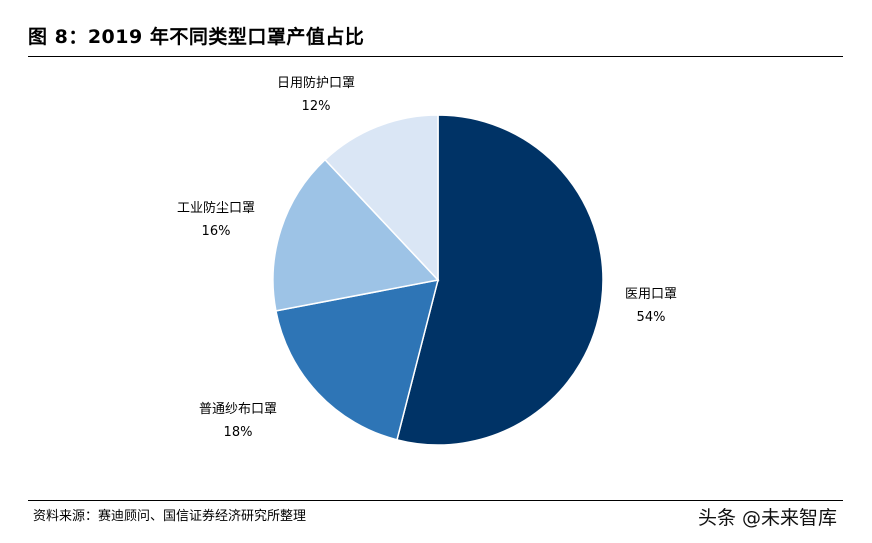 The width and height of the screenshot is (872, 543). What do you see at coordinates (651, 317) in the screenshot?
I see `slice-value-label: 54%` at bounding box center [651, 317].